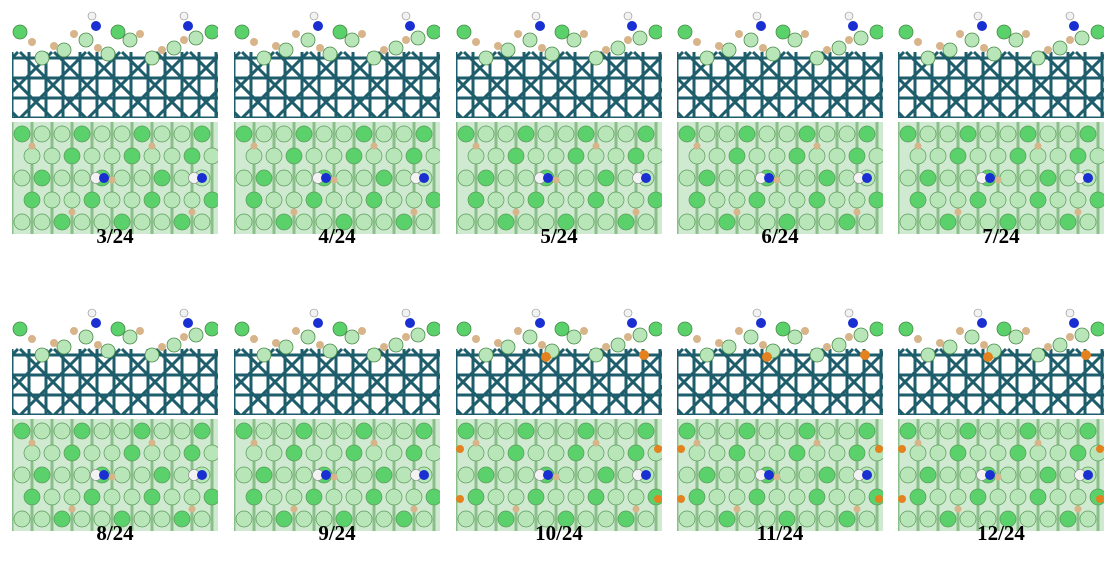 This screenshot has height=563, width=1105. Describe the element at coordinates (879, 449) in the screenshot. I see `orange-atom` at that location.